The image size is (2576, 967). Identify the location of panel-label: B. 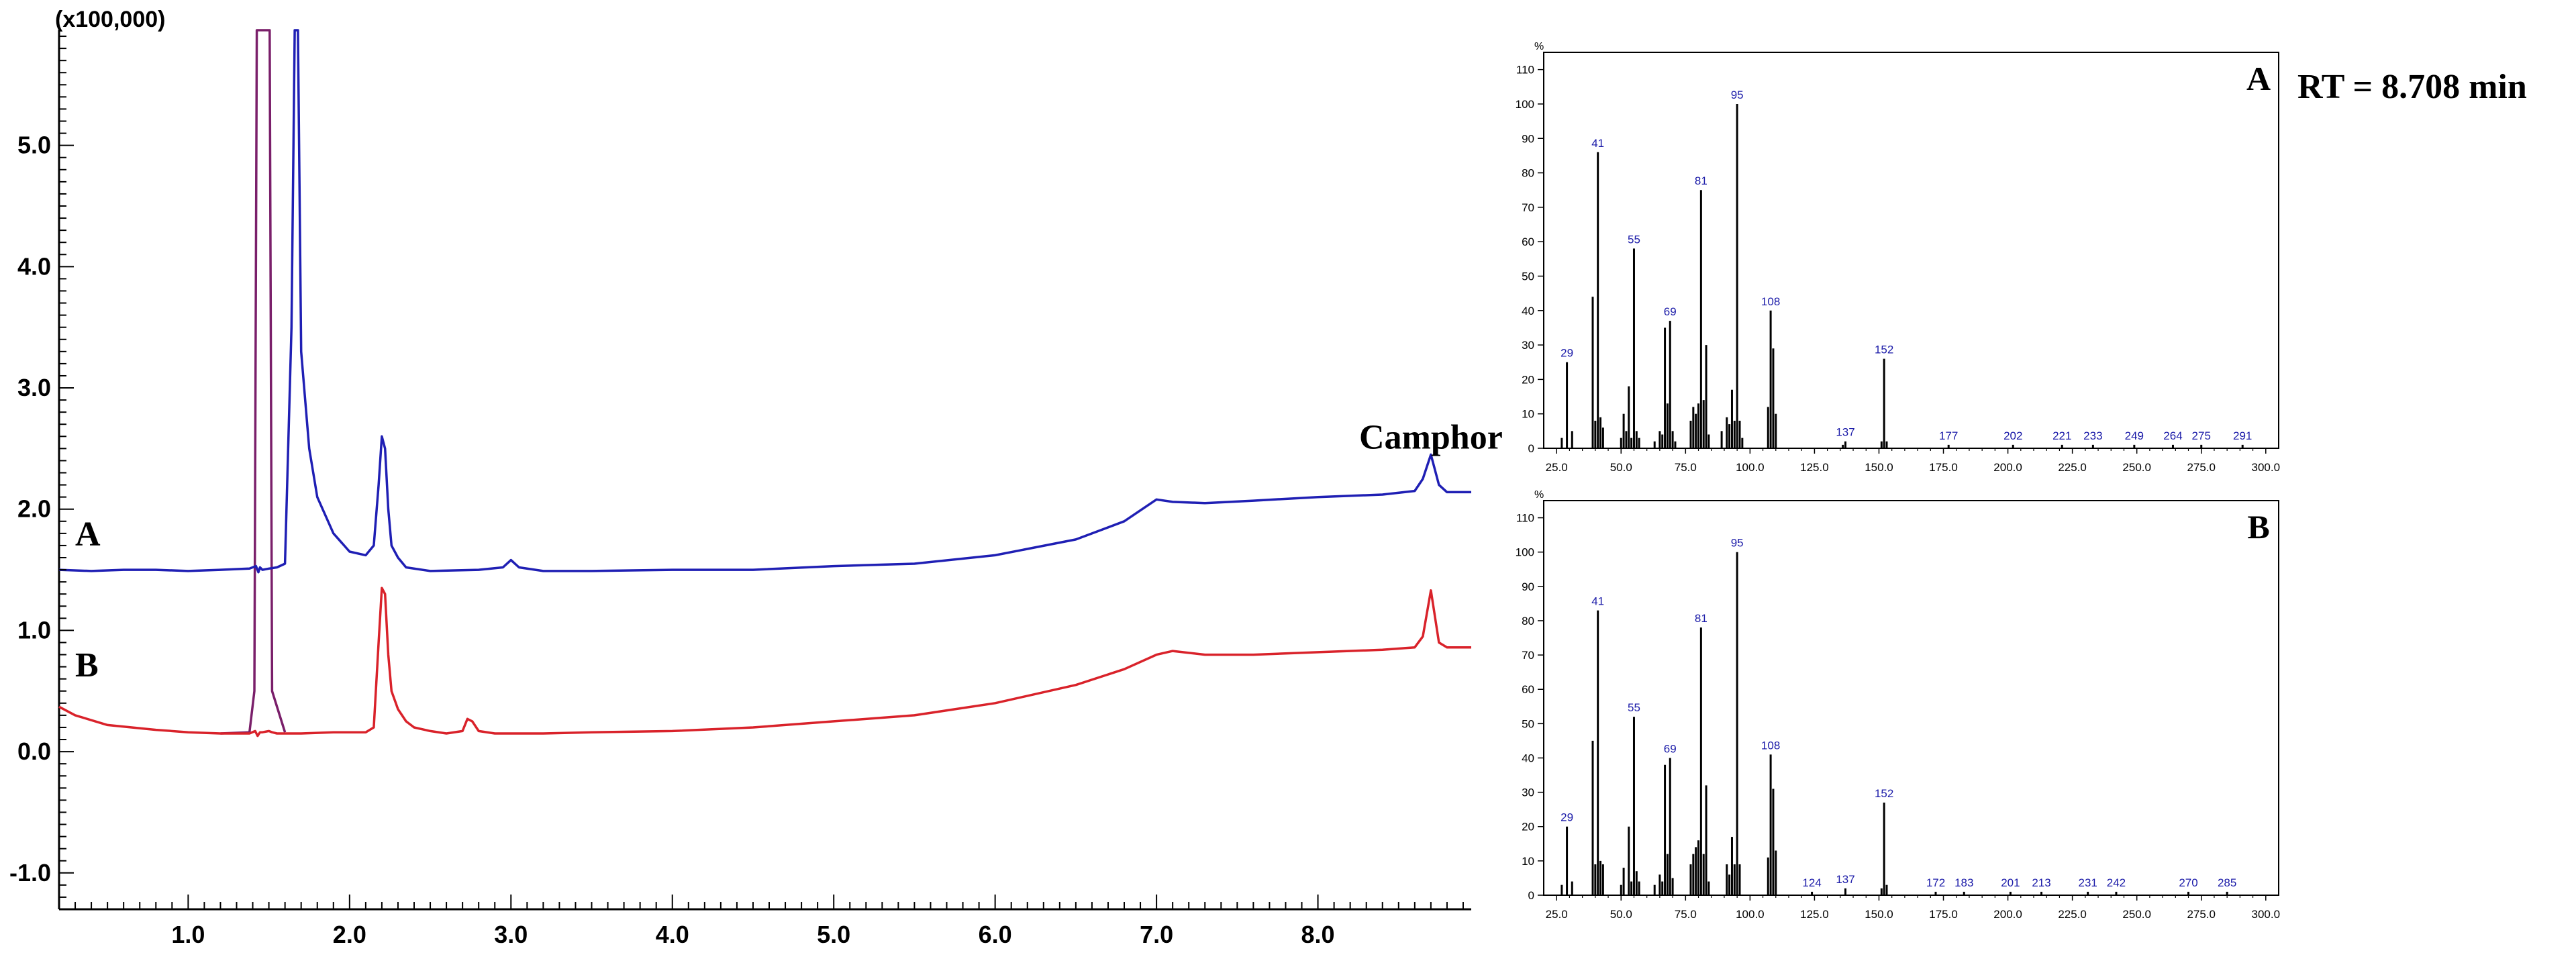
(2258, 527).